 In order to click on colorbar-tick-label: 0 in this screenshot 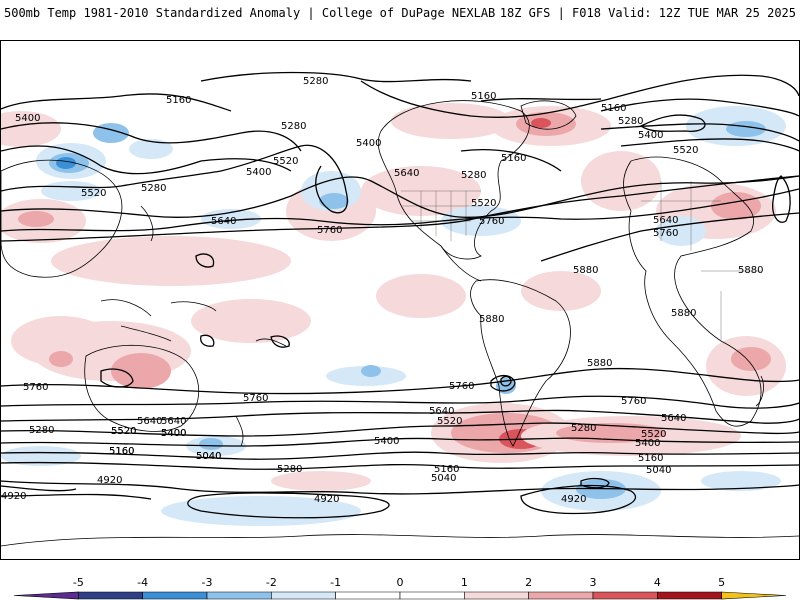, I will do `click(400, 582)`.